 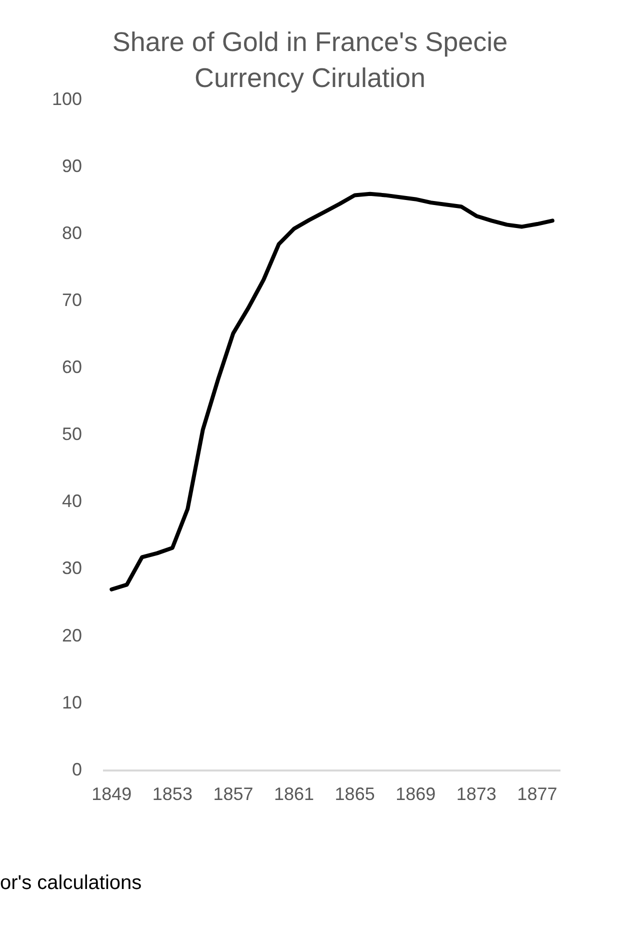 I want to click on x-tick-label: 1861, so click(x=294, y=794).